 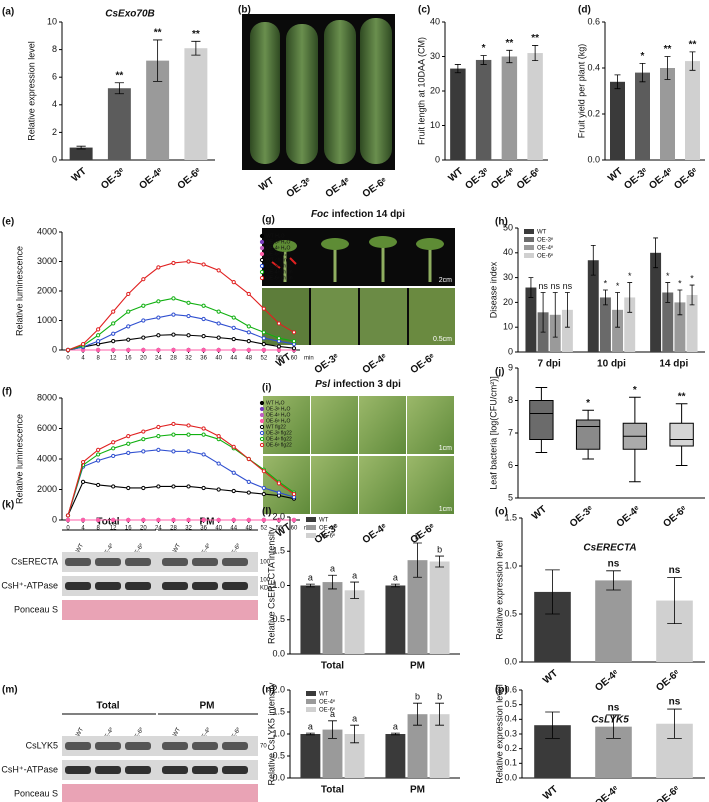 What do you see at coordinates (338, 187) in the screenshot?
I see `photo-label: OE-4ᵉ` at bounding box center [338, 187].